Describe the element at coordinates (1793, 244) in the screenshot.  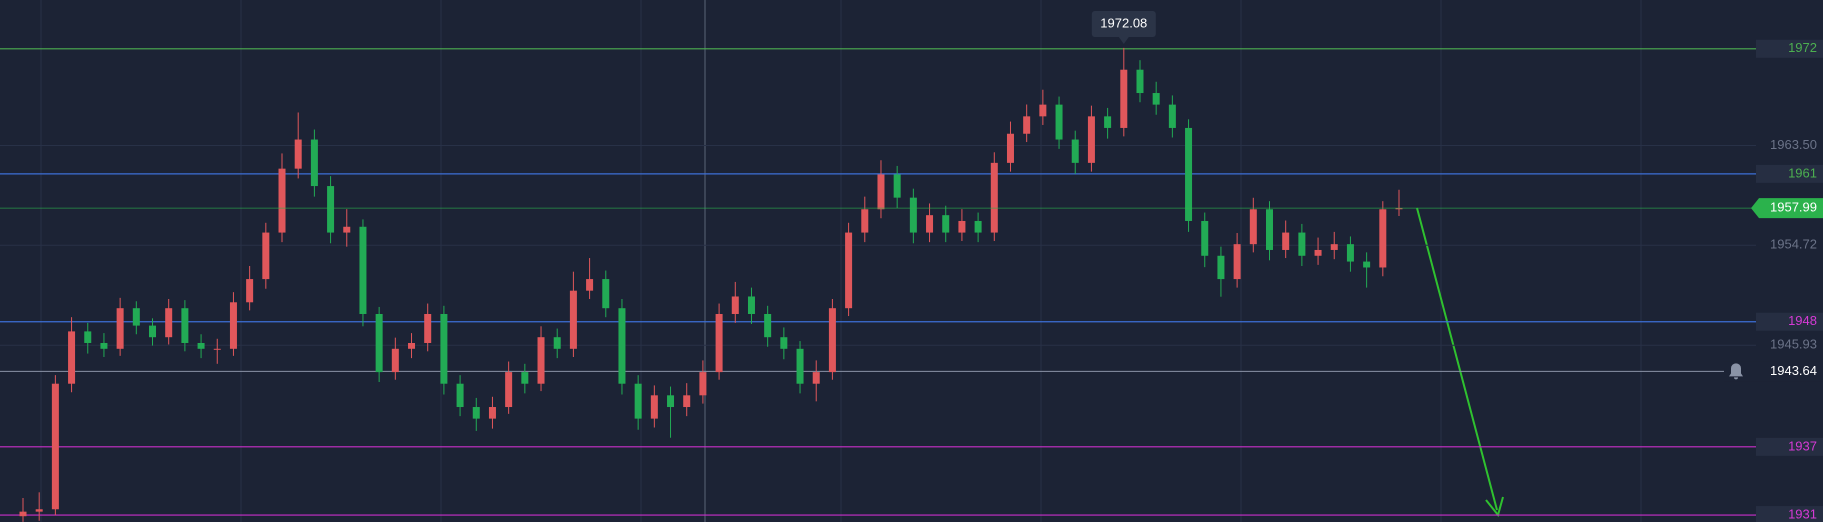
I see `y-tick-label: 1954.72` at that location.